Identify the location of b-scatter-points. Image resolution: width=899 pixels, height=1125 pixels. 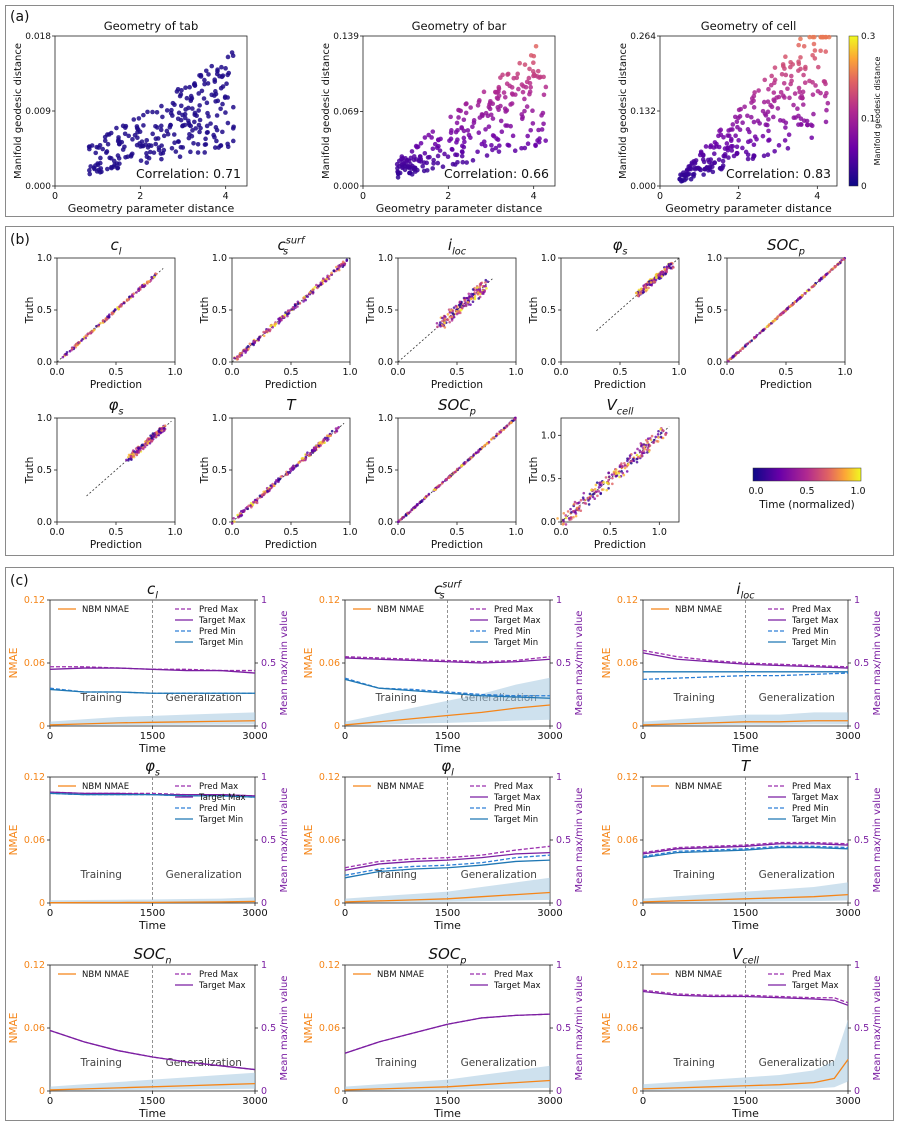
(654, 279).